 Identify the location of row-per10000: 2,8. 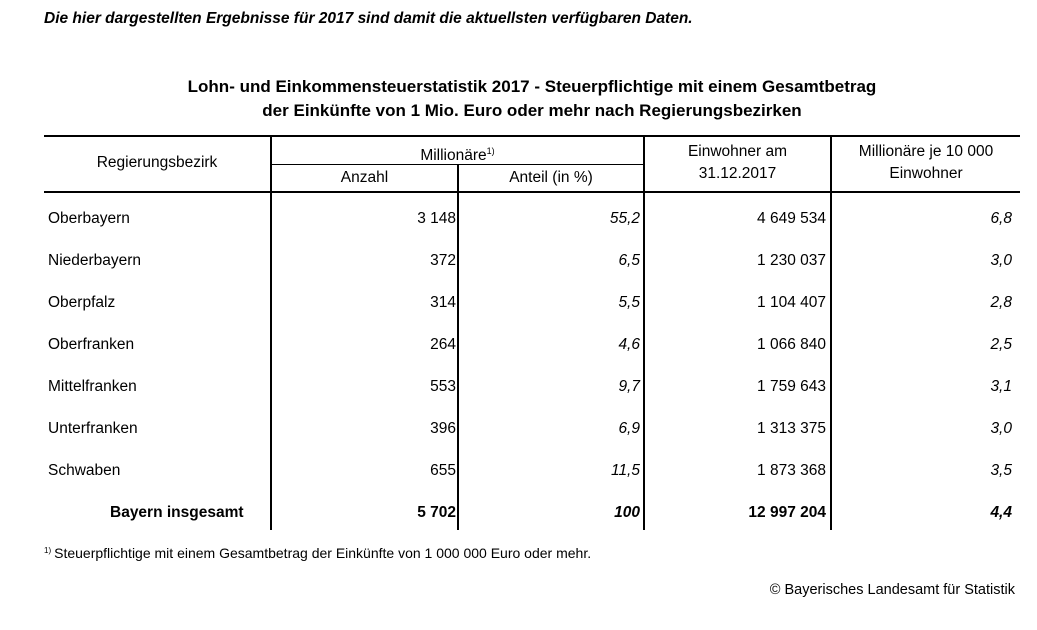
(1001, 302).